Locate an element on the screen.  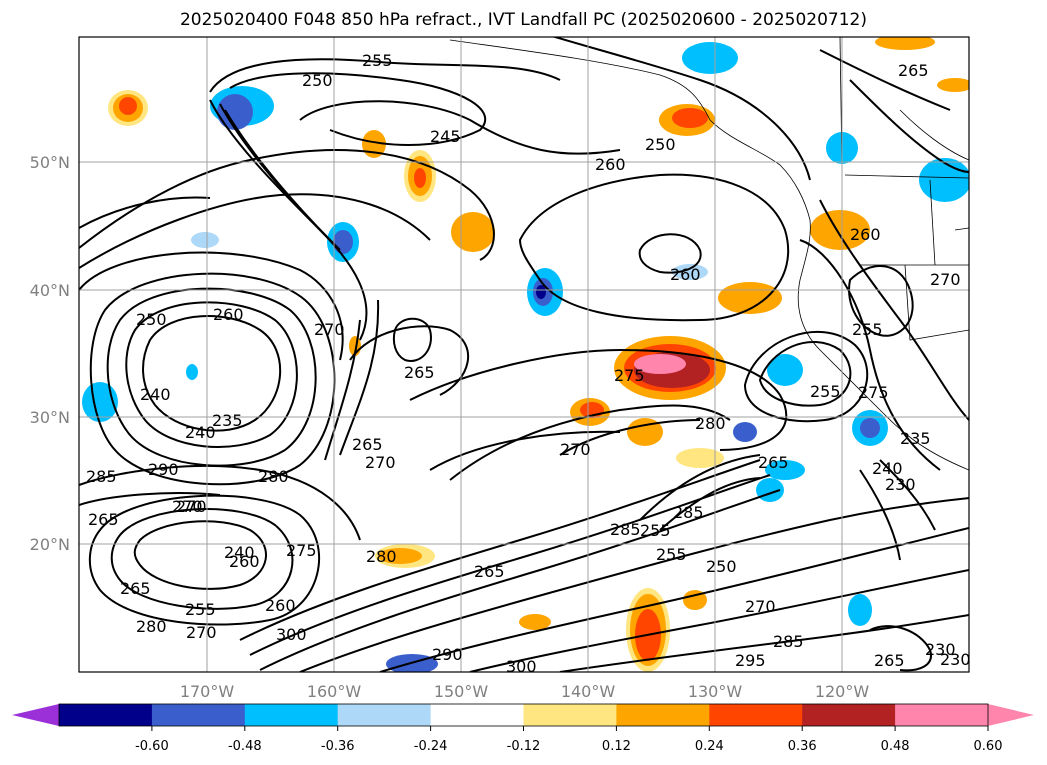
lon-label: 170°W is located at coordinates (207, 691).